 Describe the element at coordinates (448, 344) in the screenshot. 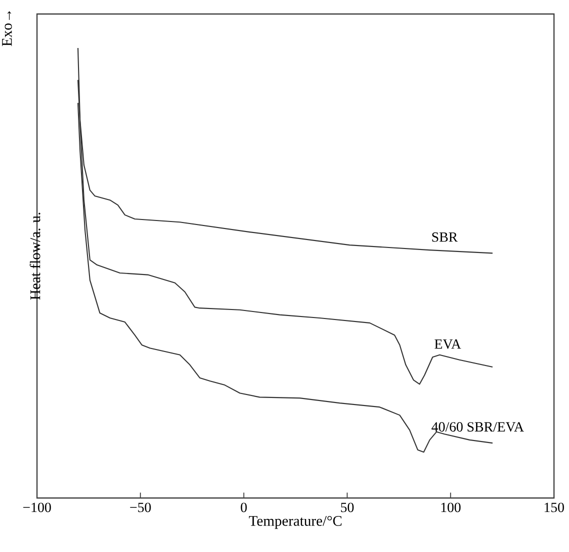

I see `series-label: EVA` at that location.